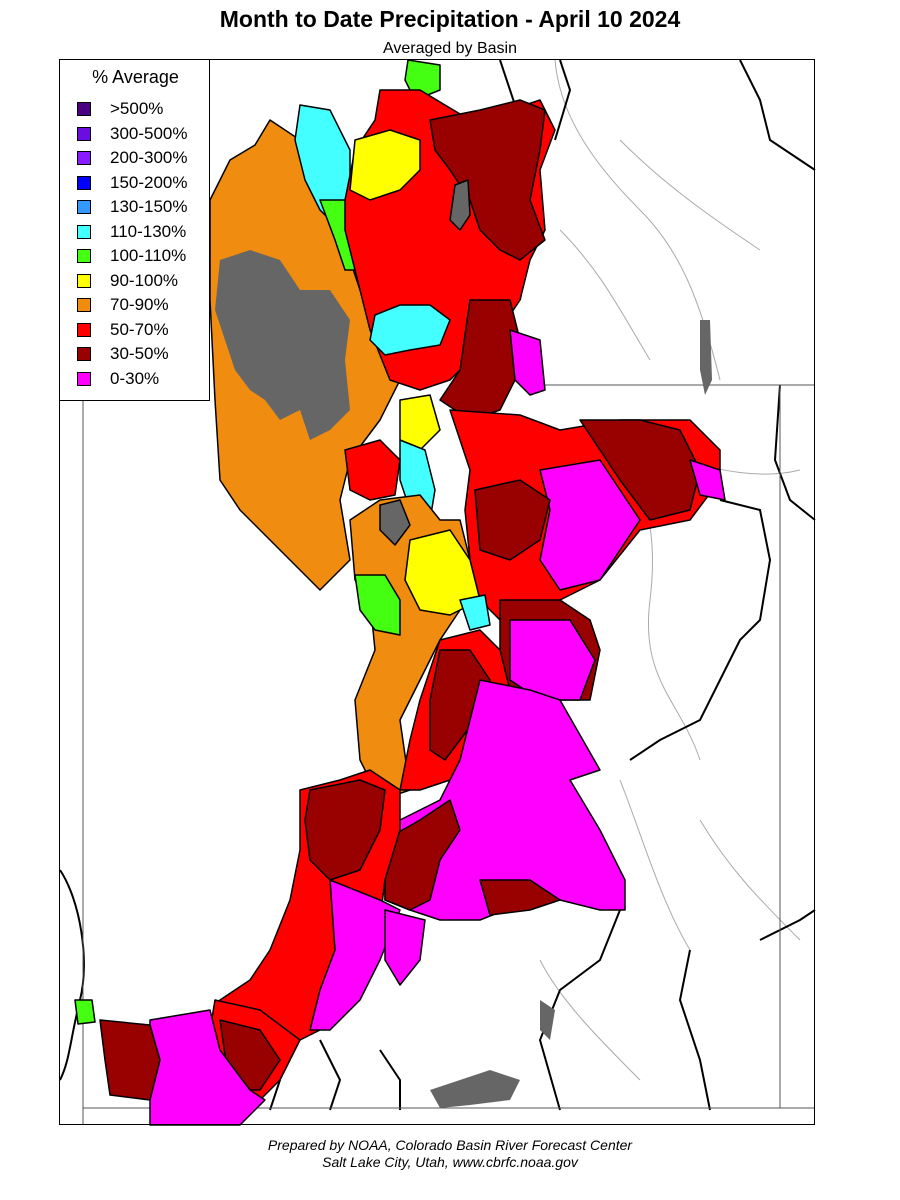 The height and width of the screenshot is (1200, 900). What do you see at coordinates (372, 470) in the screenshot?
I see `basin-central-red` at bounding box center [372, 470].